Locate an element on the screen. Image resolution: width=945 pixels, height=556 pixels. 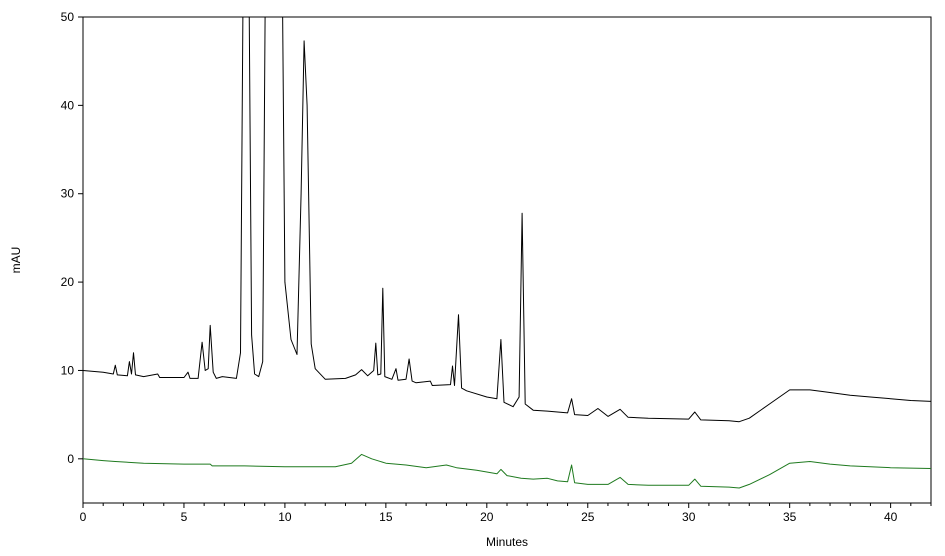
x-tick-label: 5 is located at coordinates (184, 517).